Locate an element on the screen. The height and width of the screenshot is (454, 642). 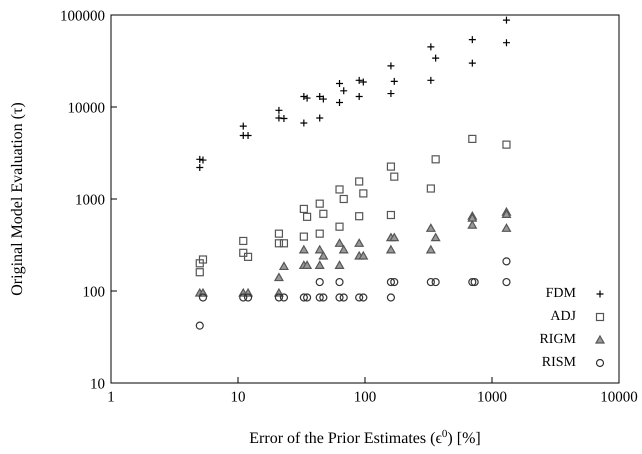
y-tick-label: 10 is located at coordinates (97, 384).